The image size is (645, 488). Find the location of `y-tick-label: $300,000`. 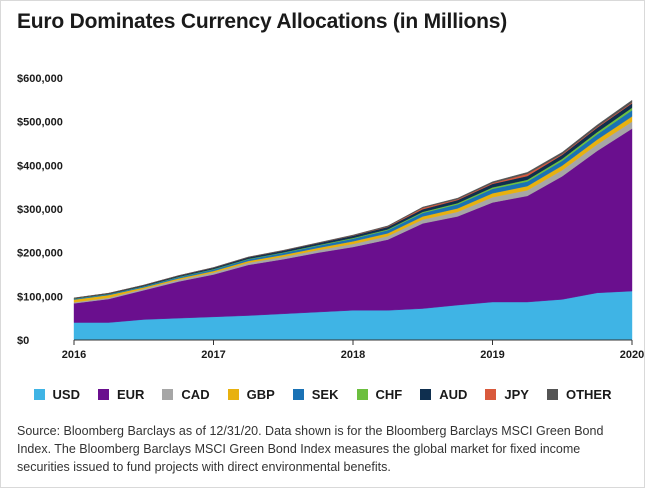

y-tick-label: $300,000 is located at coordinates (40, 210).